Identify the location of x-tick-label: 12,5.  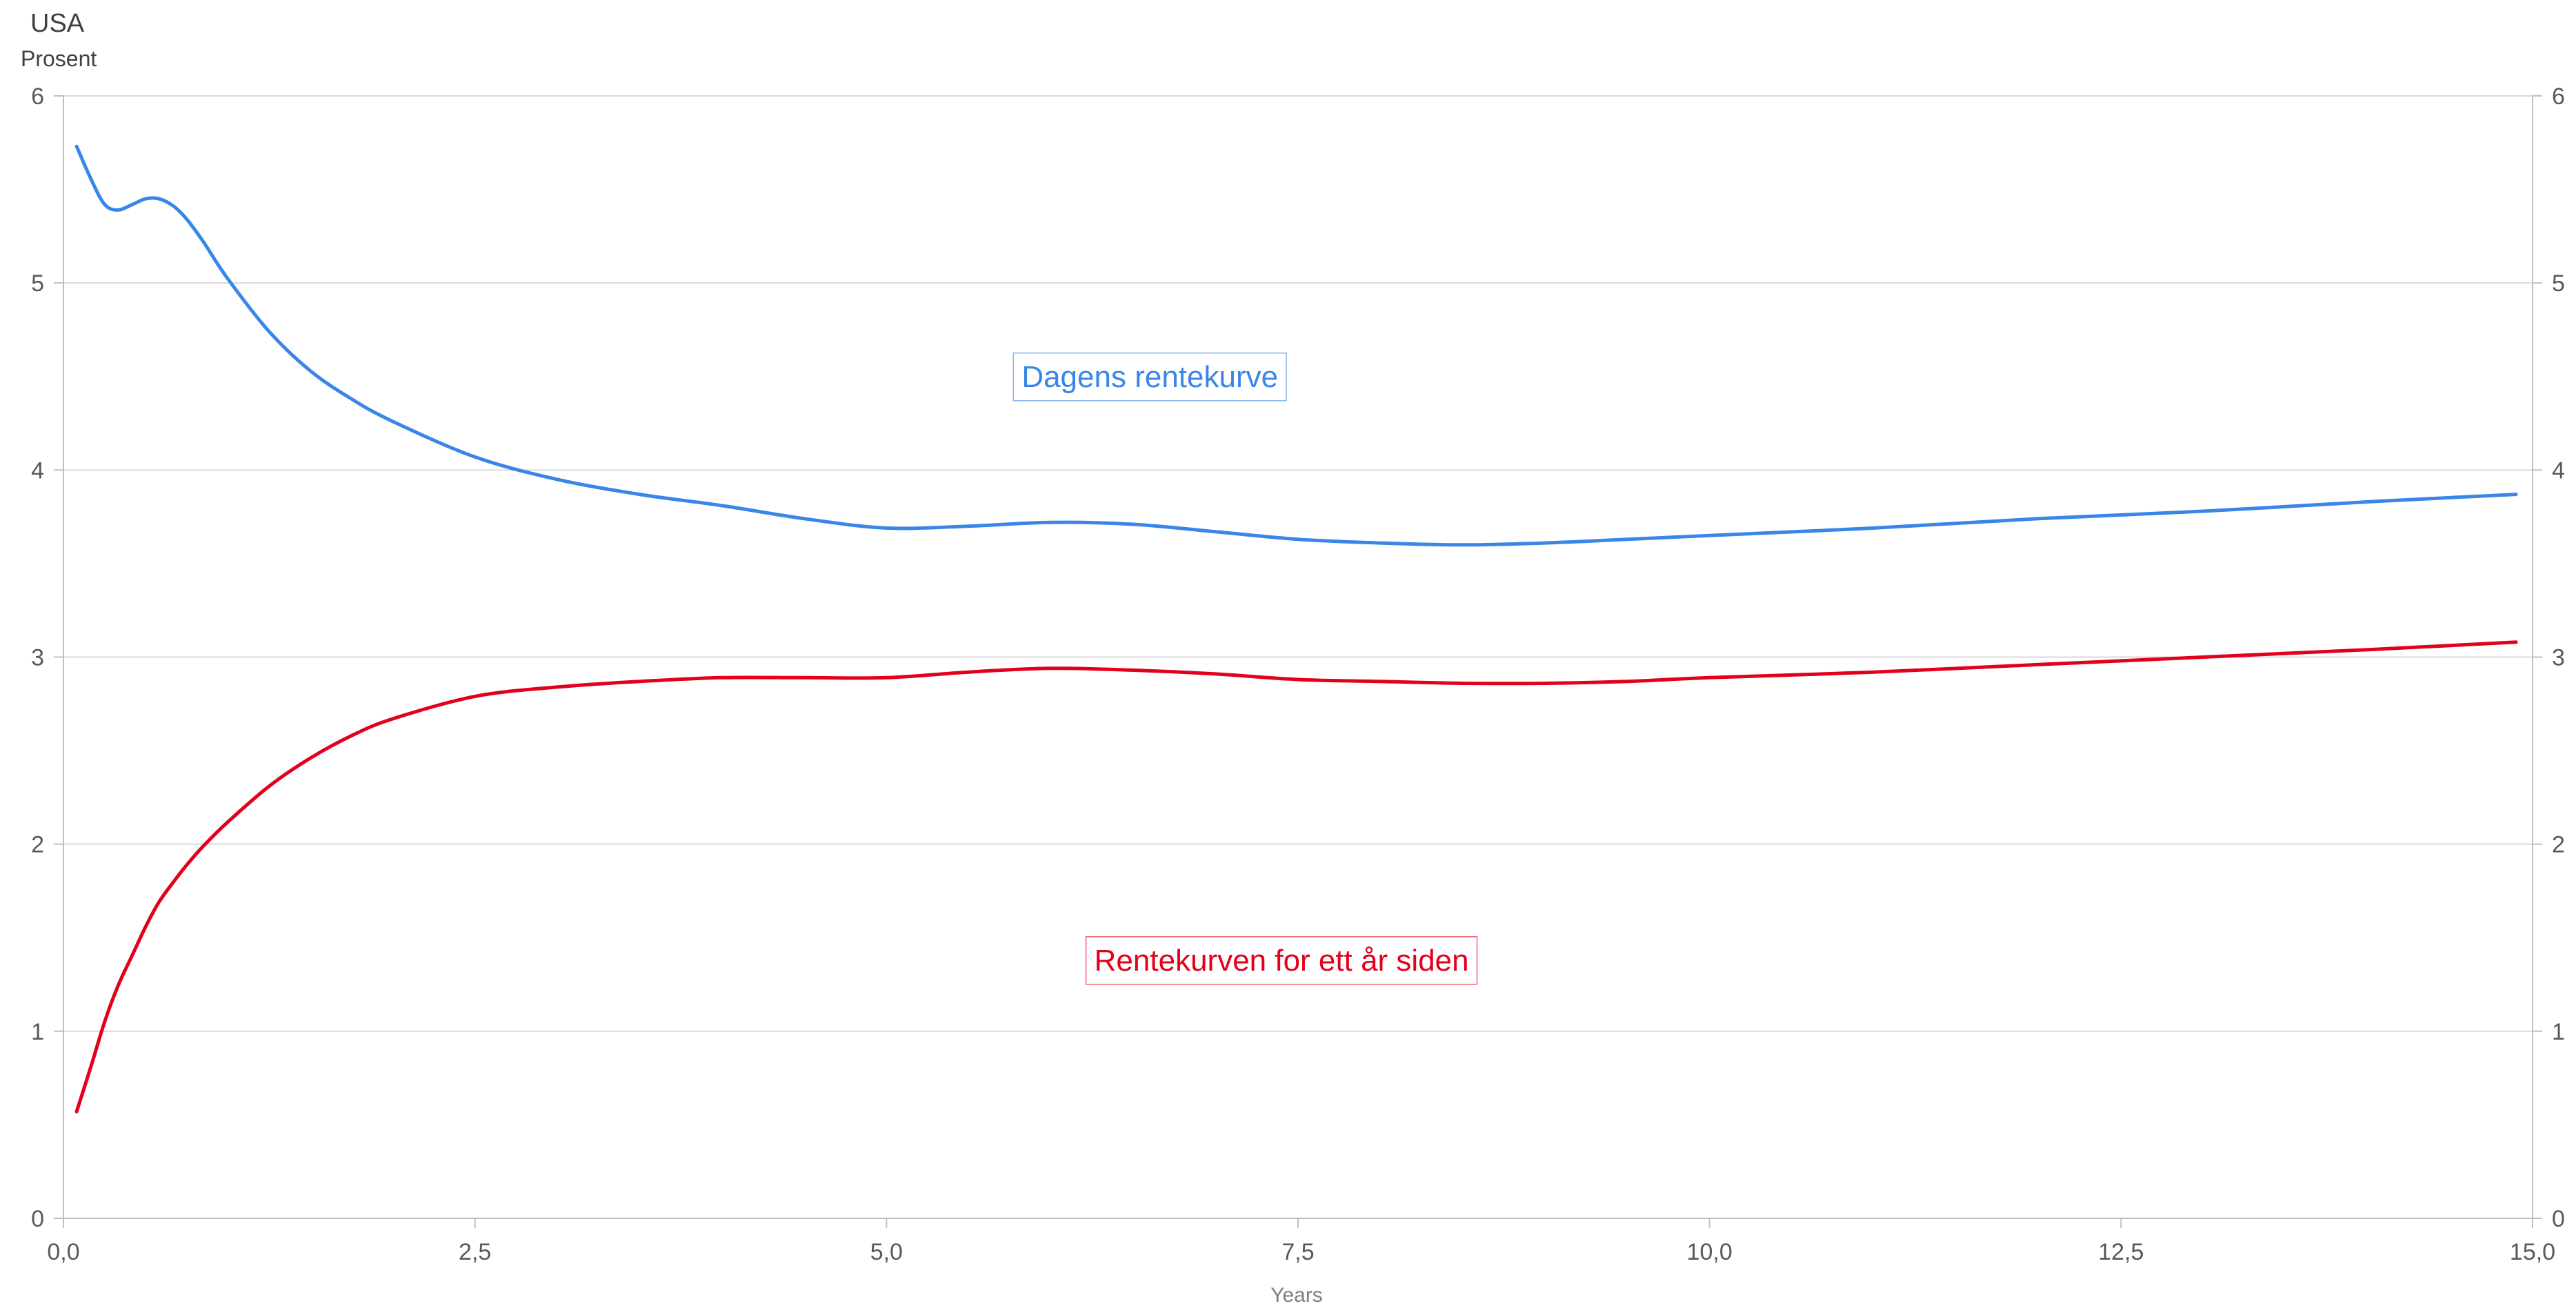
(2121, 1252).